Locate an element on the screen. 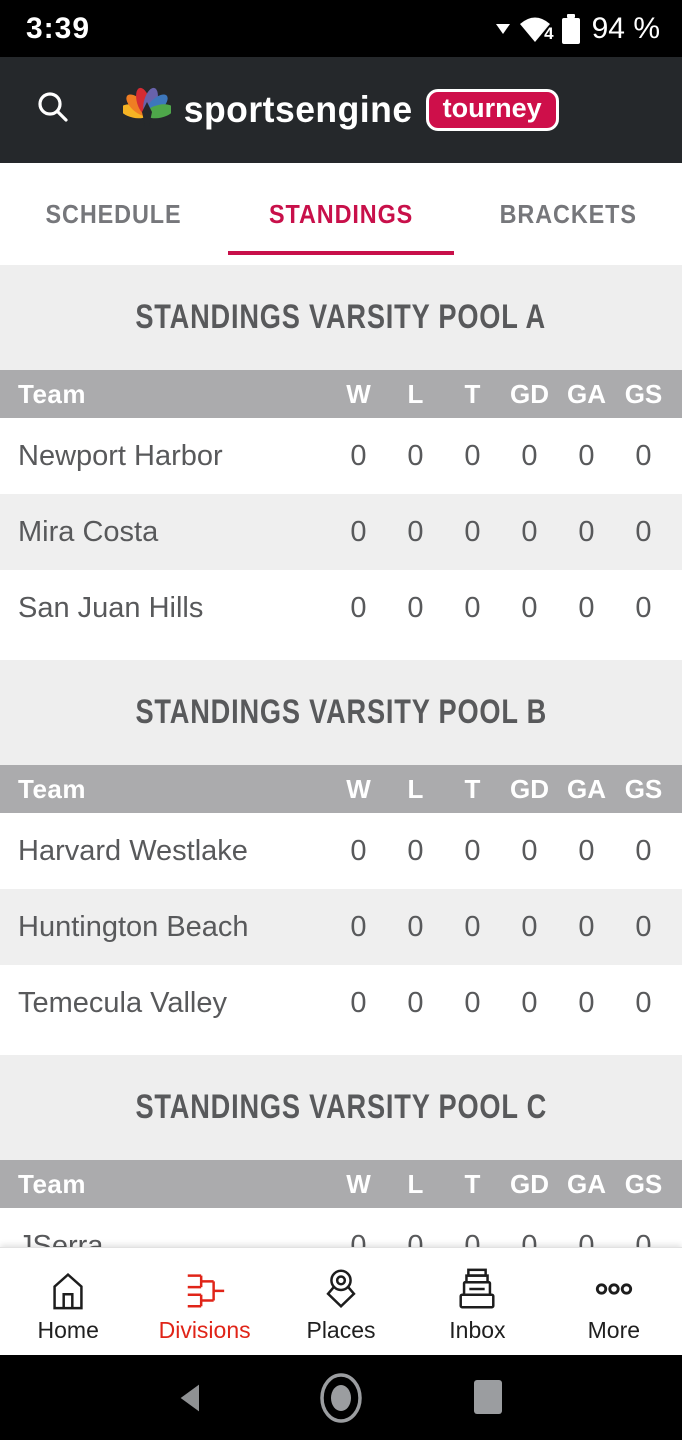  bottom-nav: Home Divisions Places is located at coordinates (341, 1301).